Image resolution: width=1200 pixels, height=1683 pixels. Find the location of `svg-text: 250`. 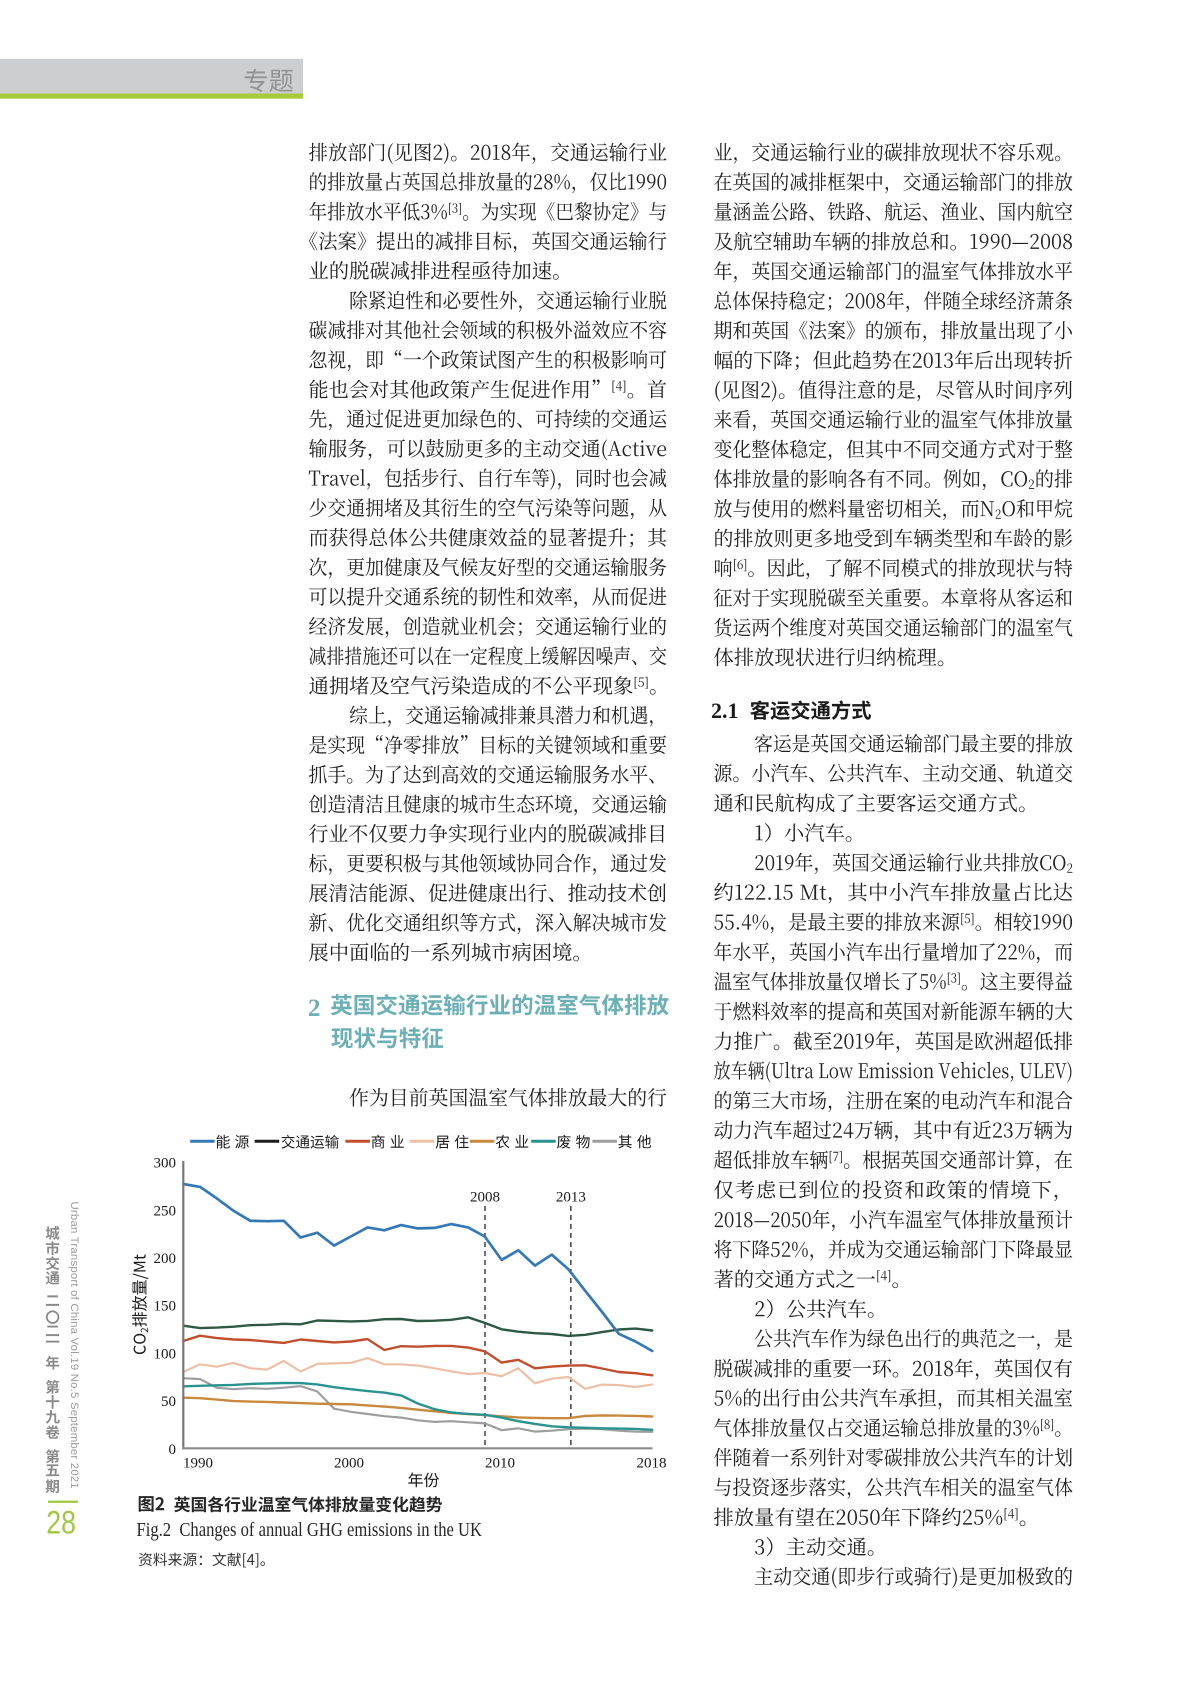

svg-text: 250 is located at coordinates (165, 1211).